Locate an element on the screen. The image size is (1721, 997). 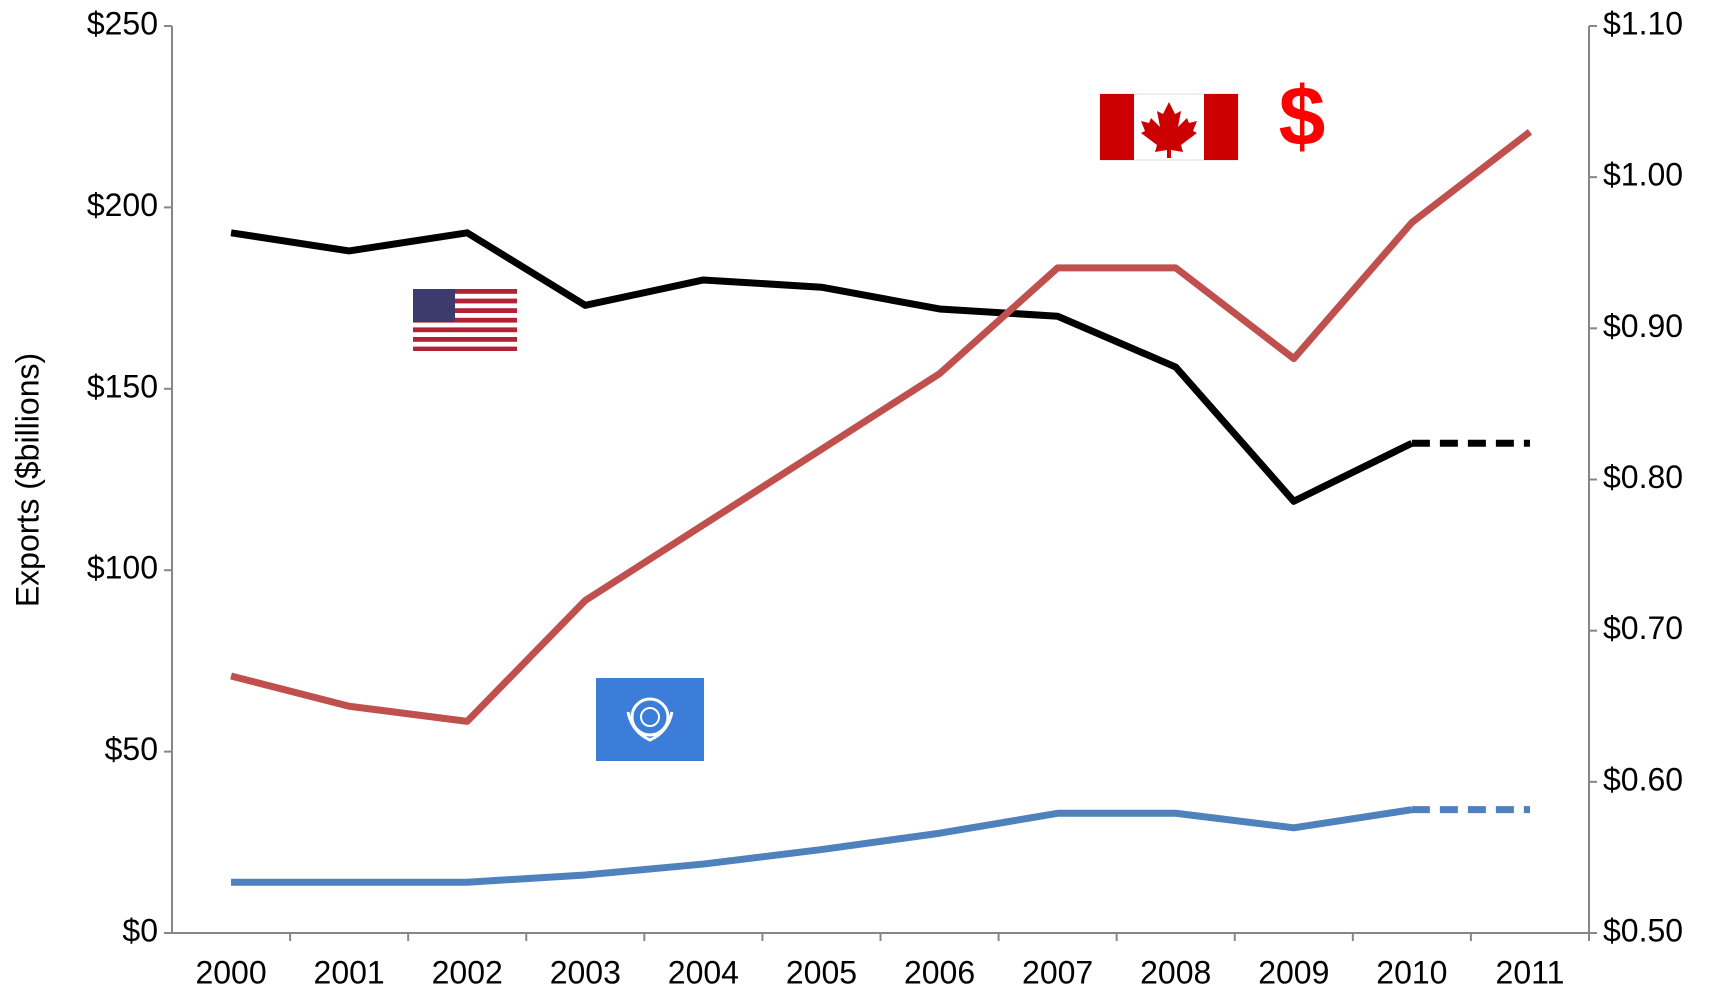
y-axis-label: Exports ($billions) is located at coordinates (27, 480).